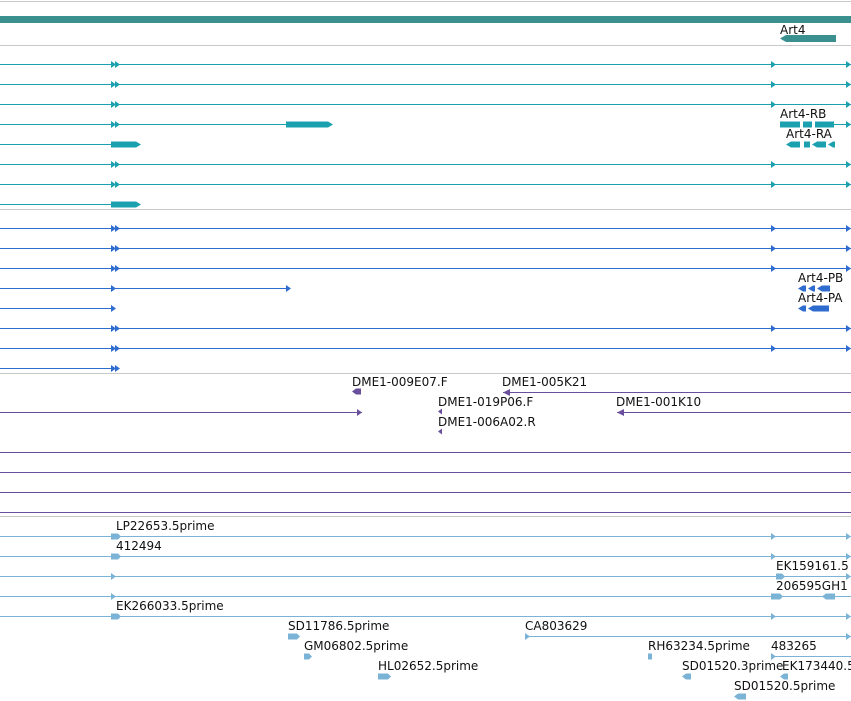  What do you see at coordinates (556, 626) in the screenshot?
I see `est-label: CA803629` at bounding box center [556, 626].